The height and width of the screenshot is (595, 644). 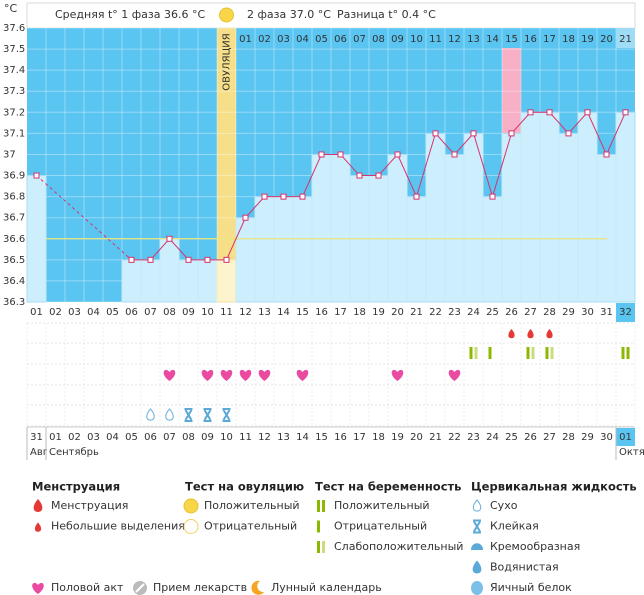 What do you see at coordinates (477, 567) in the screenshot?
I see `icon-watery` at bounding box center [477, 567].